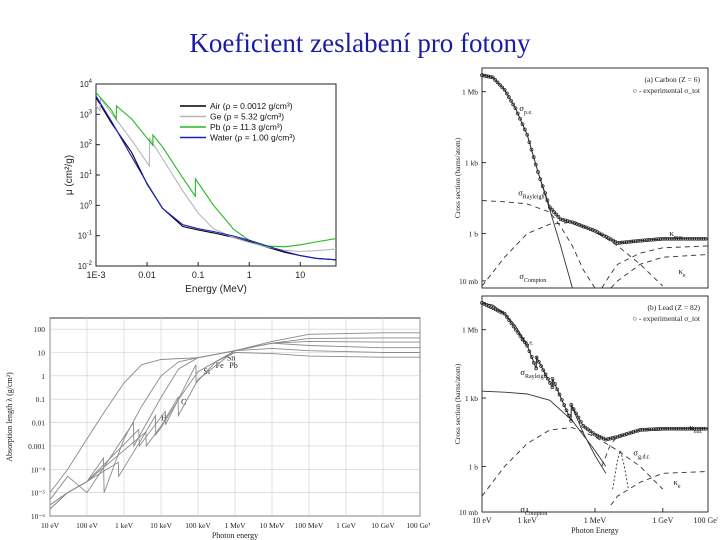 The height and width of the screenshot is (540, 720). I want to click on y-tick-label: 1 Mb, so click(470, 330).